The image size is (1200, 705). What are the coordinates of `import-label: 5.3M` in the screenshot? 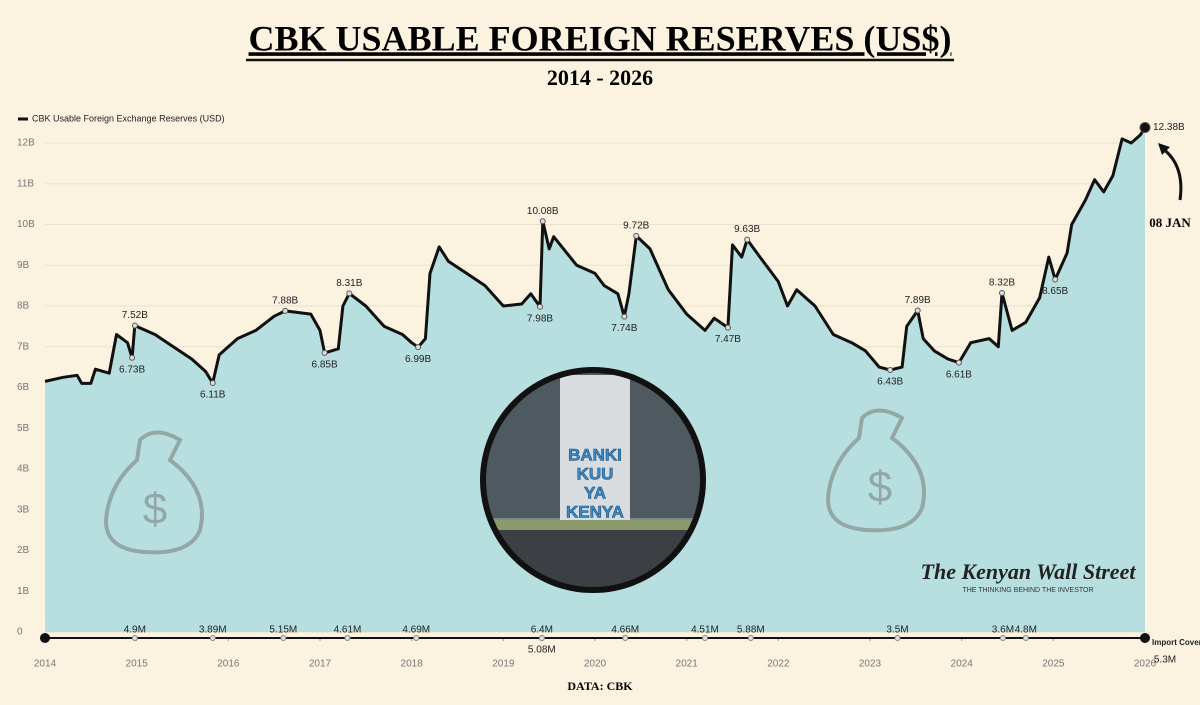 It's located at (1165, 660).